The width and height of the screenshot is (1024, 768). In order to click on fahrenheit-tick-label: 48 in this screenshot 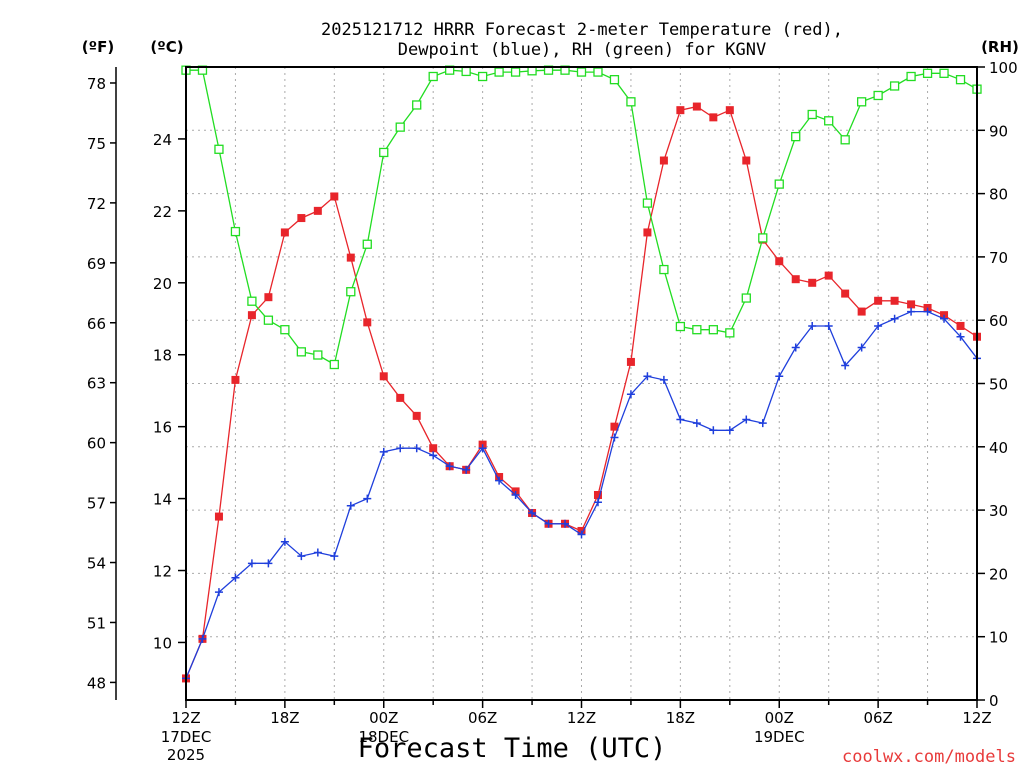, I will do `click(96, 683)`.